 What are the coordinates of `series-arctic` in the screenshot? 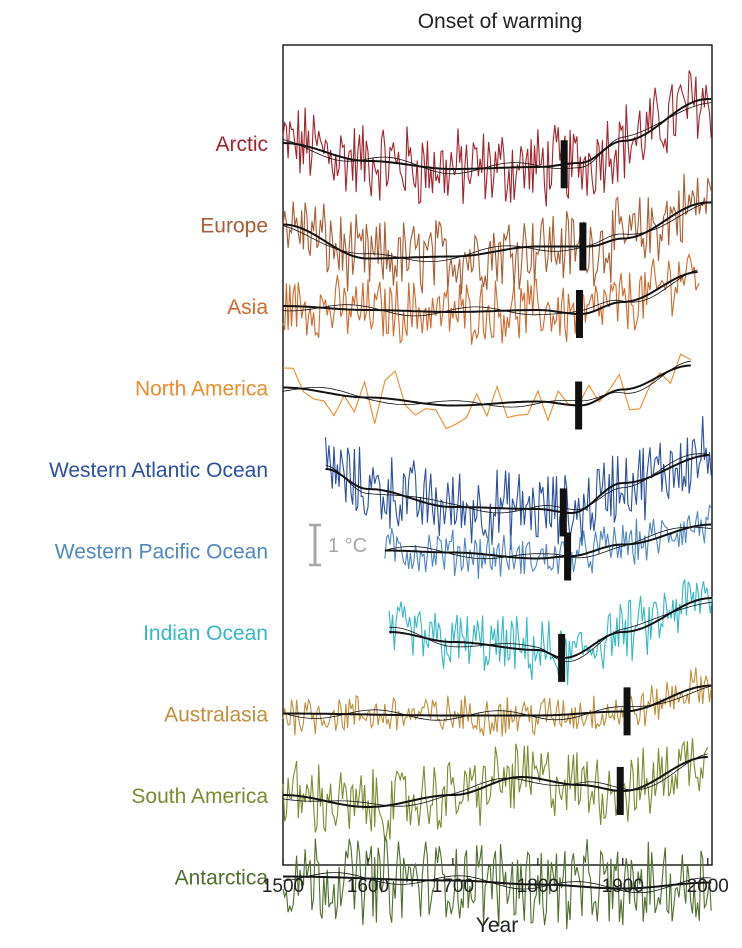 It's located at (497, 138).